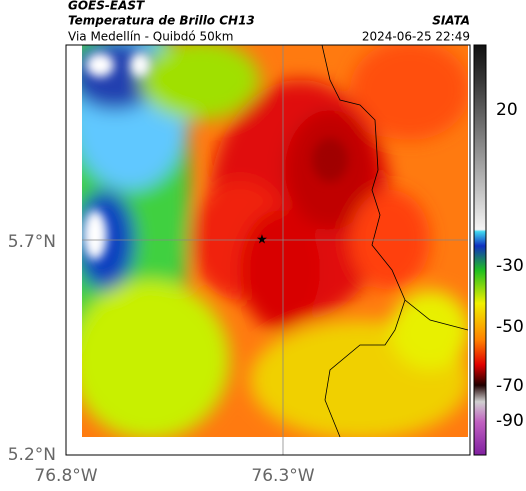  I want to click on colorbar-tick-label: -90, so click(510, 421).